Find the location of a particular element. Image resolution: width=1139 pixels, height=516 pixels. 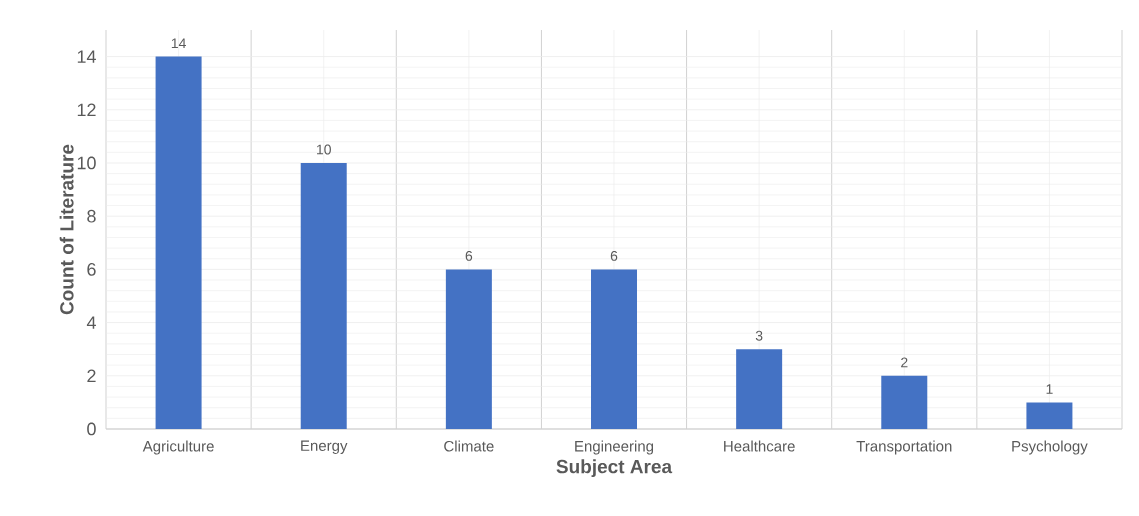

data-label: 14 is located at coordinates (178, 43).